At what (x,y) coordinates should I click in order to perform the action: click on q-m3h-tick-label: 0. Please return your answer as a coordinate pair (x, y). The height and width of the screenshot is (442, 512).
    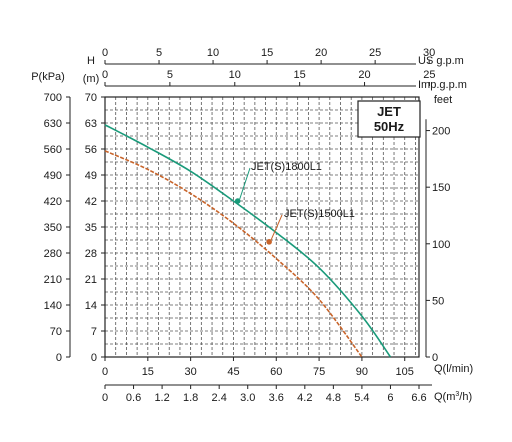
    Looking at the image, I should click on (105, 398).